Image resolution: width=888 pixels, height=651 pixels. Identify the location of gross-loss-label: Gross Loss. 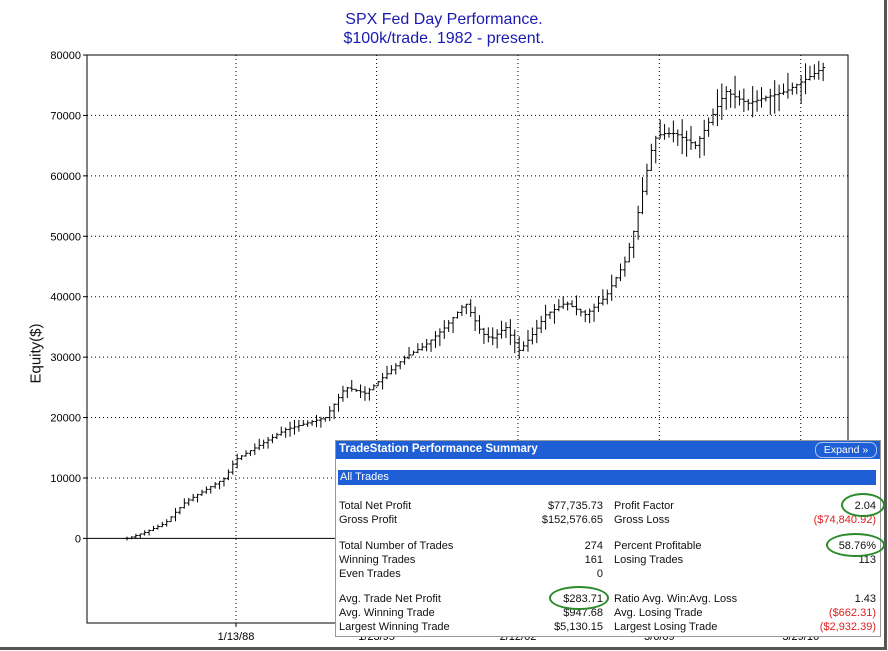
(642, 520).